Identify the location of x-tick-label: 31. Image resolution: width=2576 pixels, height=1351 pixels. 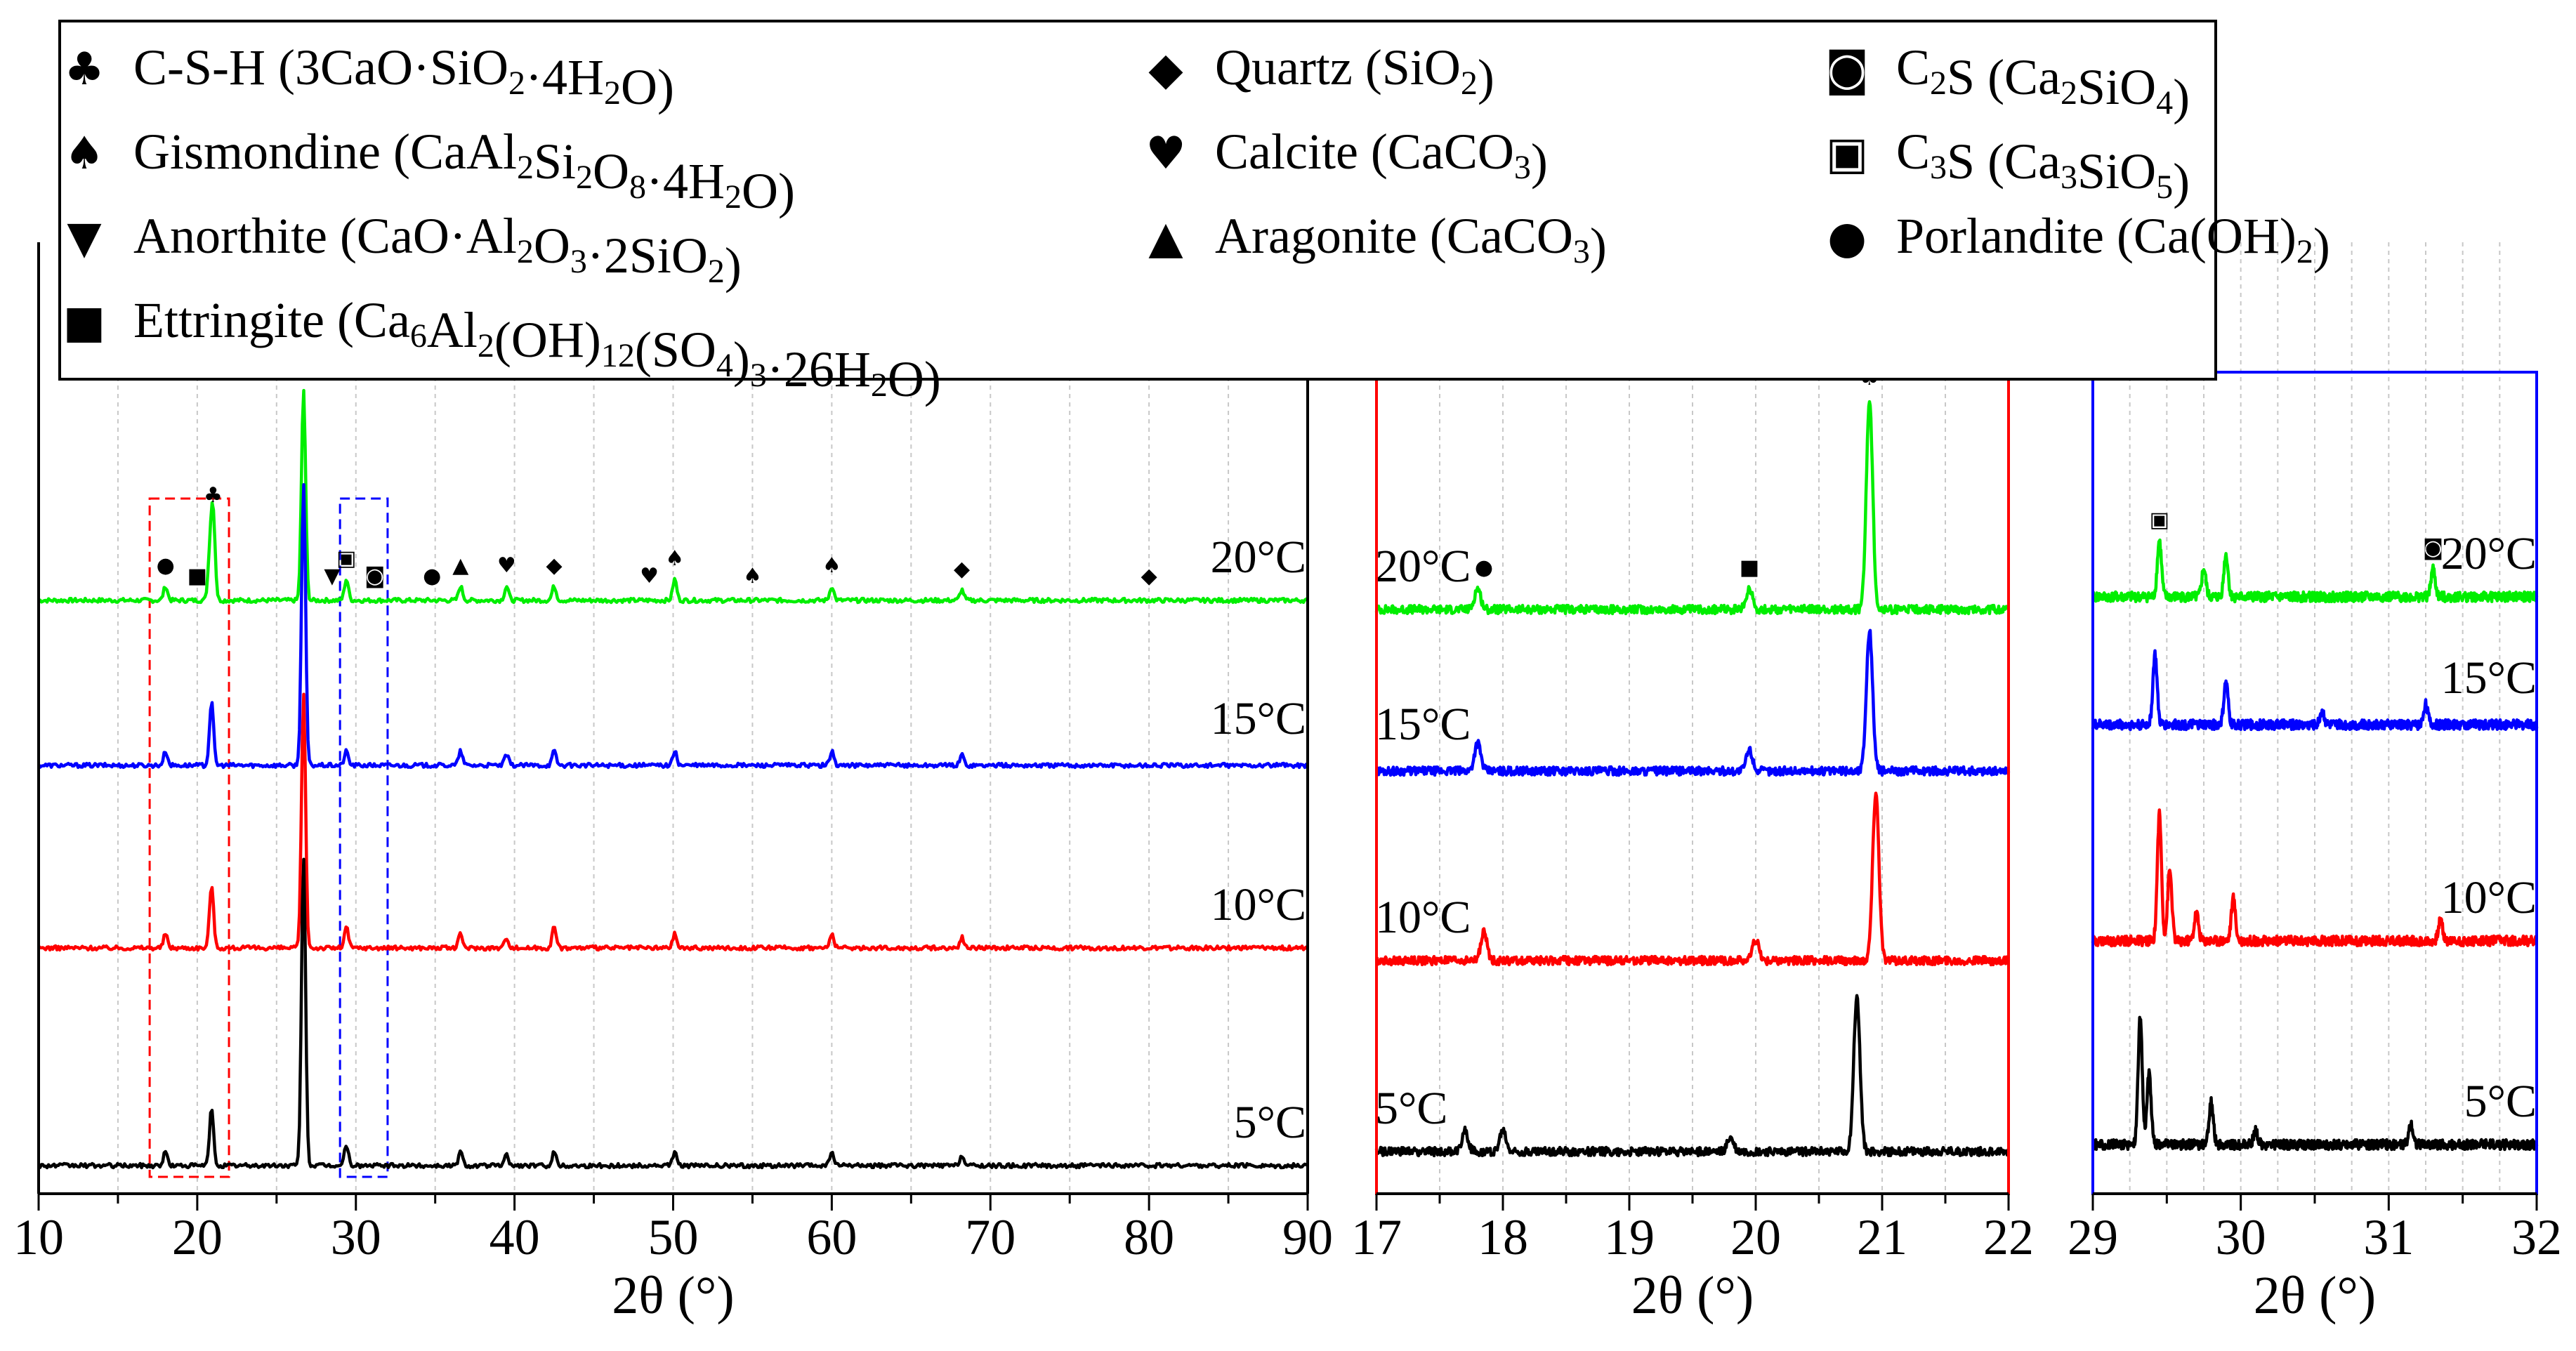
(2388, 1237).